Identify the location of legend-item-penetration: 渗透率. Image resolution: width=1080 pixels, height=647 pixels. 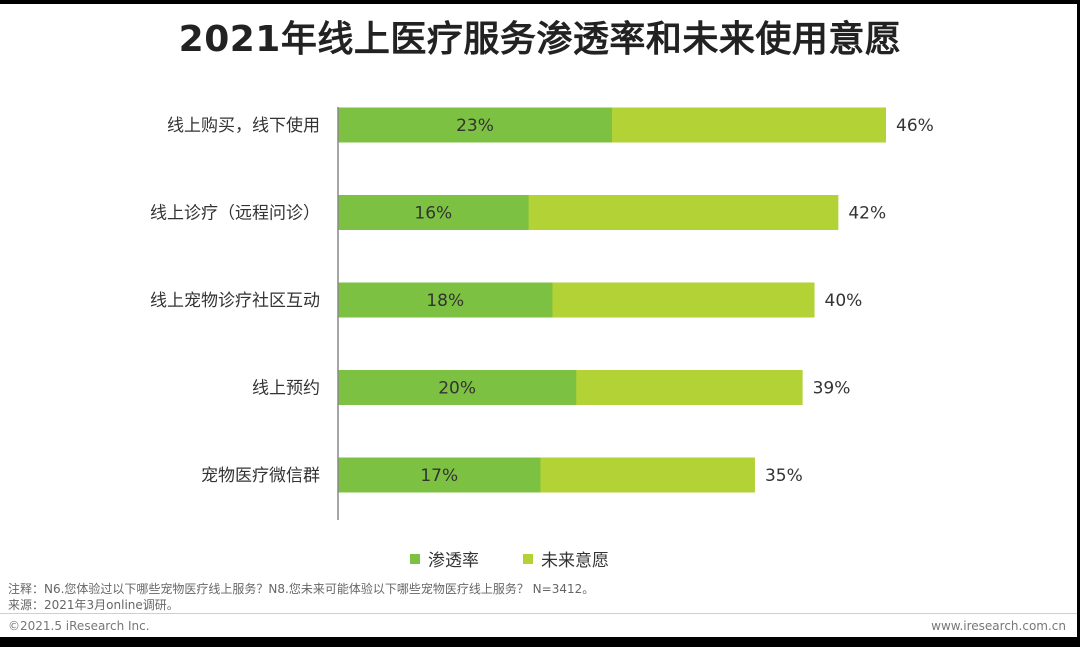
(444, 558).